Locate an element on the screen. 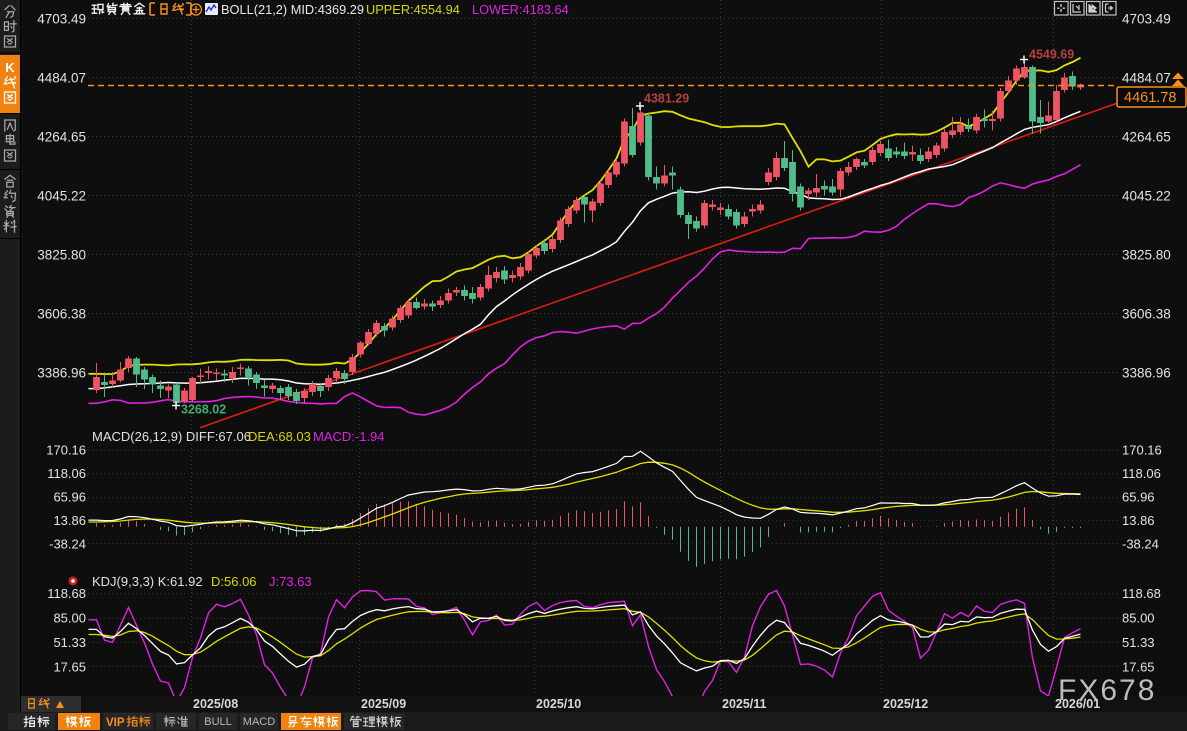 The height and width of the screenshot is (731, 1187). svg-text: MACD(26,12,9) DIFF:67.06 is located at coordinates (171, 436).